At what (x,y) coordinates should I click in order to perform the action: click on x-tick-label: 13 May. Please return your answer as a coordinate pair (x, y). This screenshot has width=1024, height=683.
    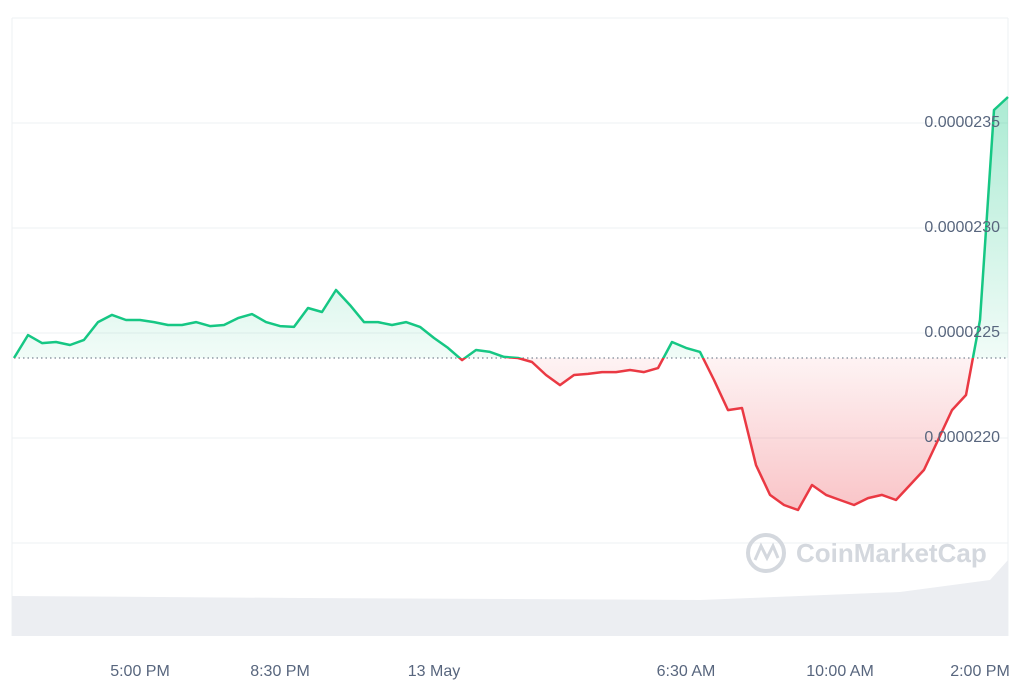
    Looking at the image, I should click on (434, 671).